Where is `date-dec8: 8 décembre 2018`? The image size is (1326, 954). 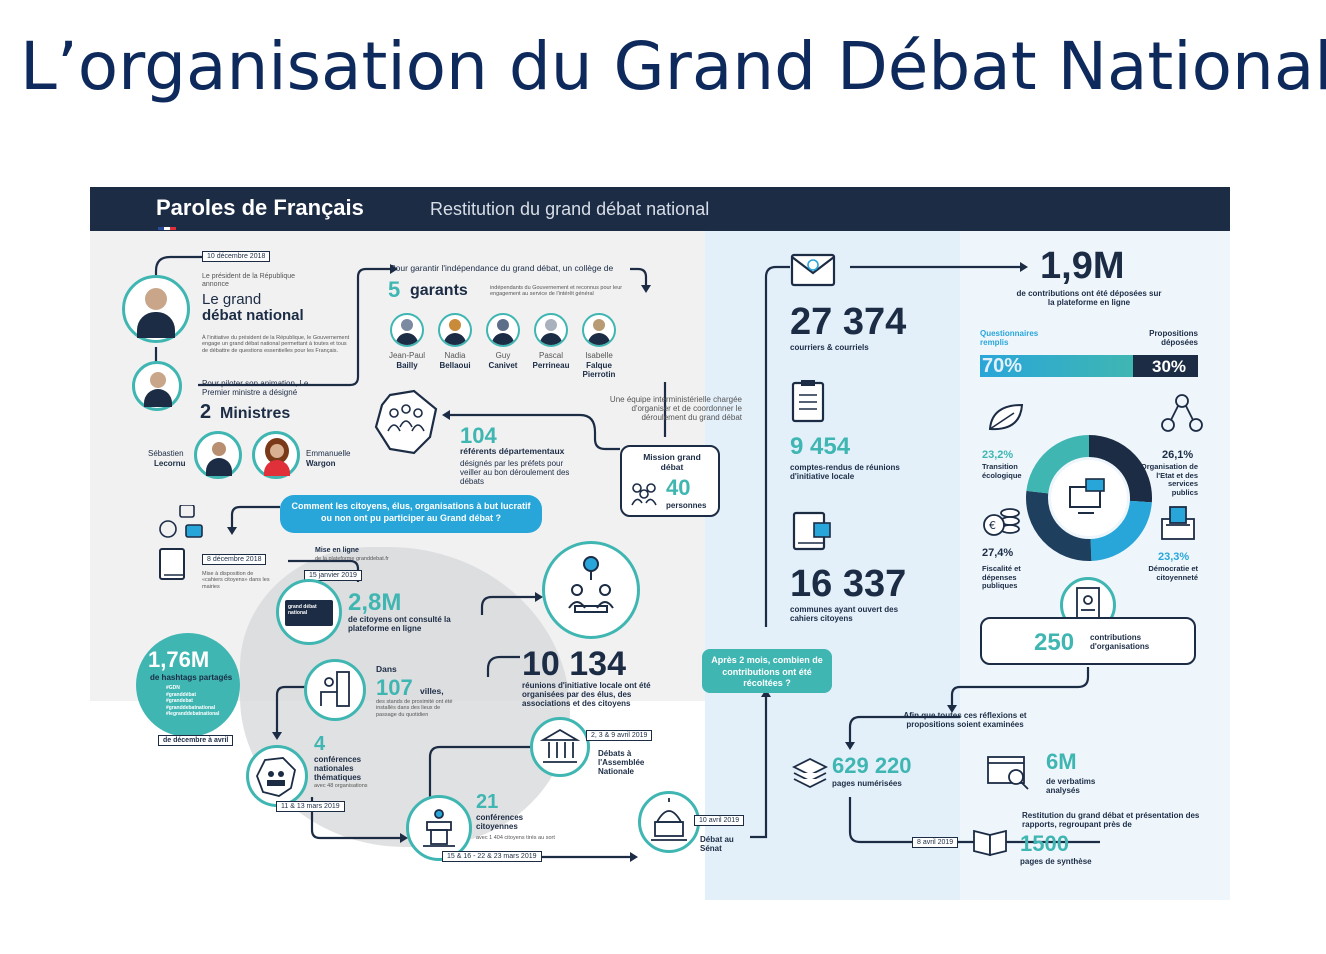 date-dec8: 8 décembre 2018 is located at coordinates (234, 559).